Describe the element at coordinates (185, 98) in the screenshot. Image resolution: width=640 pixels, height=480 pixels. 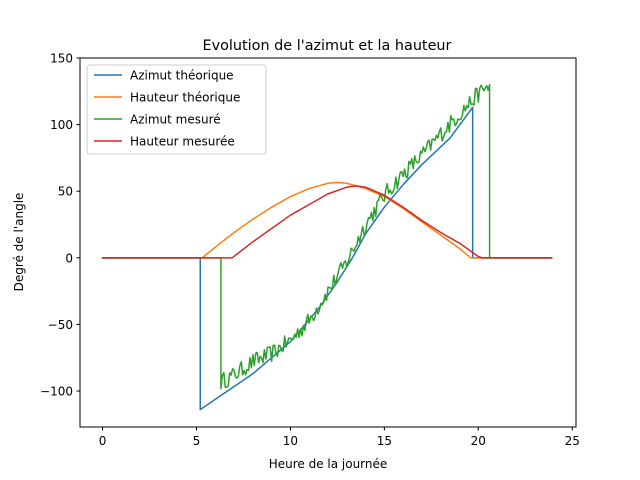
I see `legend-label: Hauteur théorique` at that location.